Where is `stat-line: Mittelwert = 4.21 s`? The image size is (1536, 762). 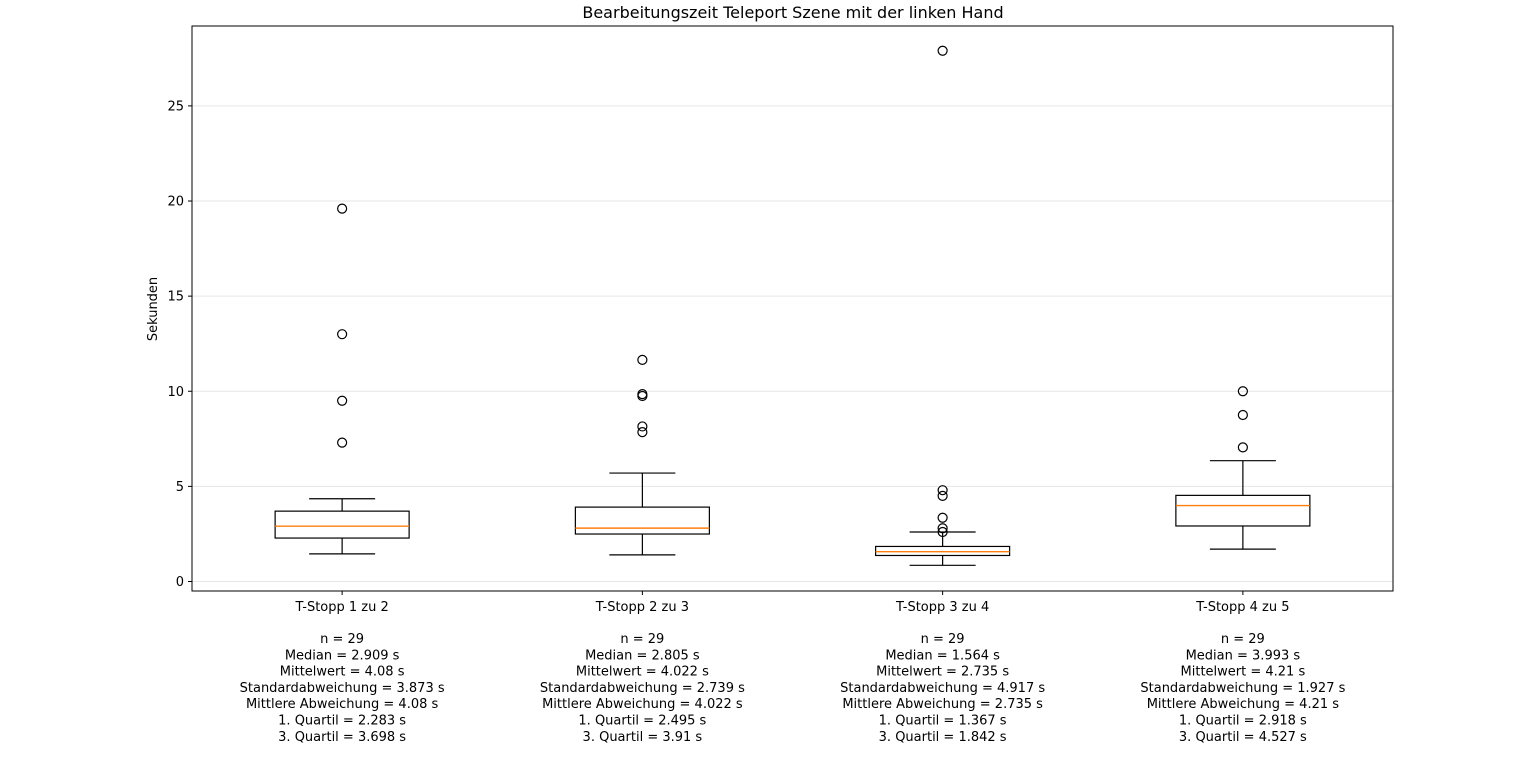
stat-line: Mittelwert = 4.21 s is located at coordinates (1243, 672).